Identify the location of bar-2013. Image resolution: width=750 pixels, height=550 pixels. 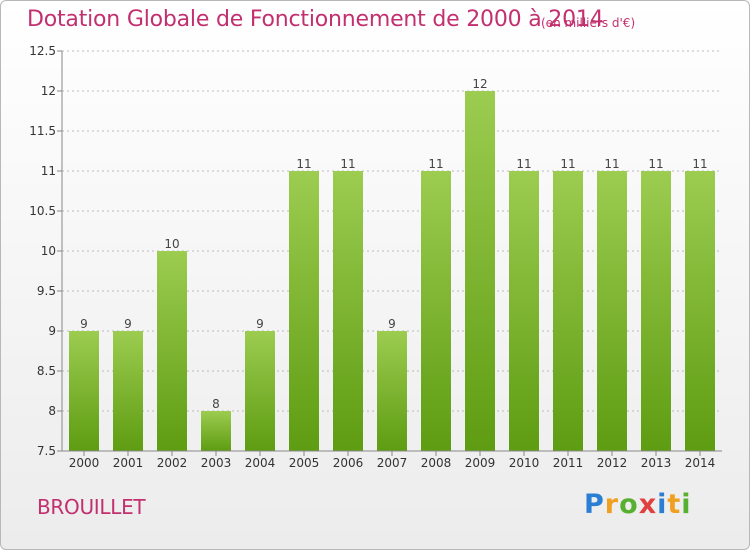
(656, 311).